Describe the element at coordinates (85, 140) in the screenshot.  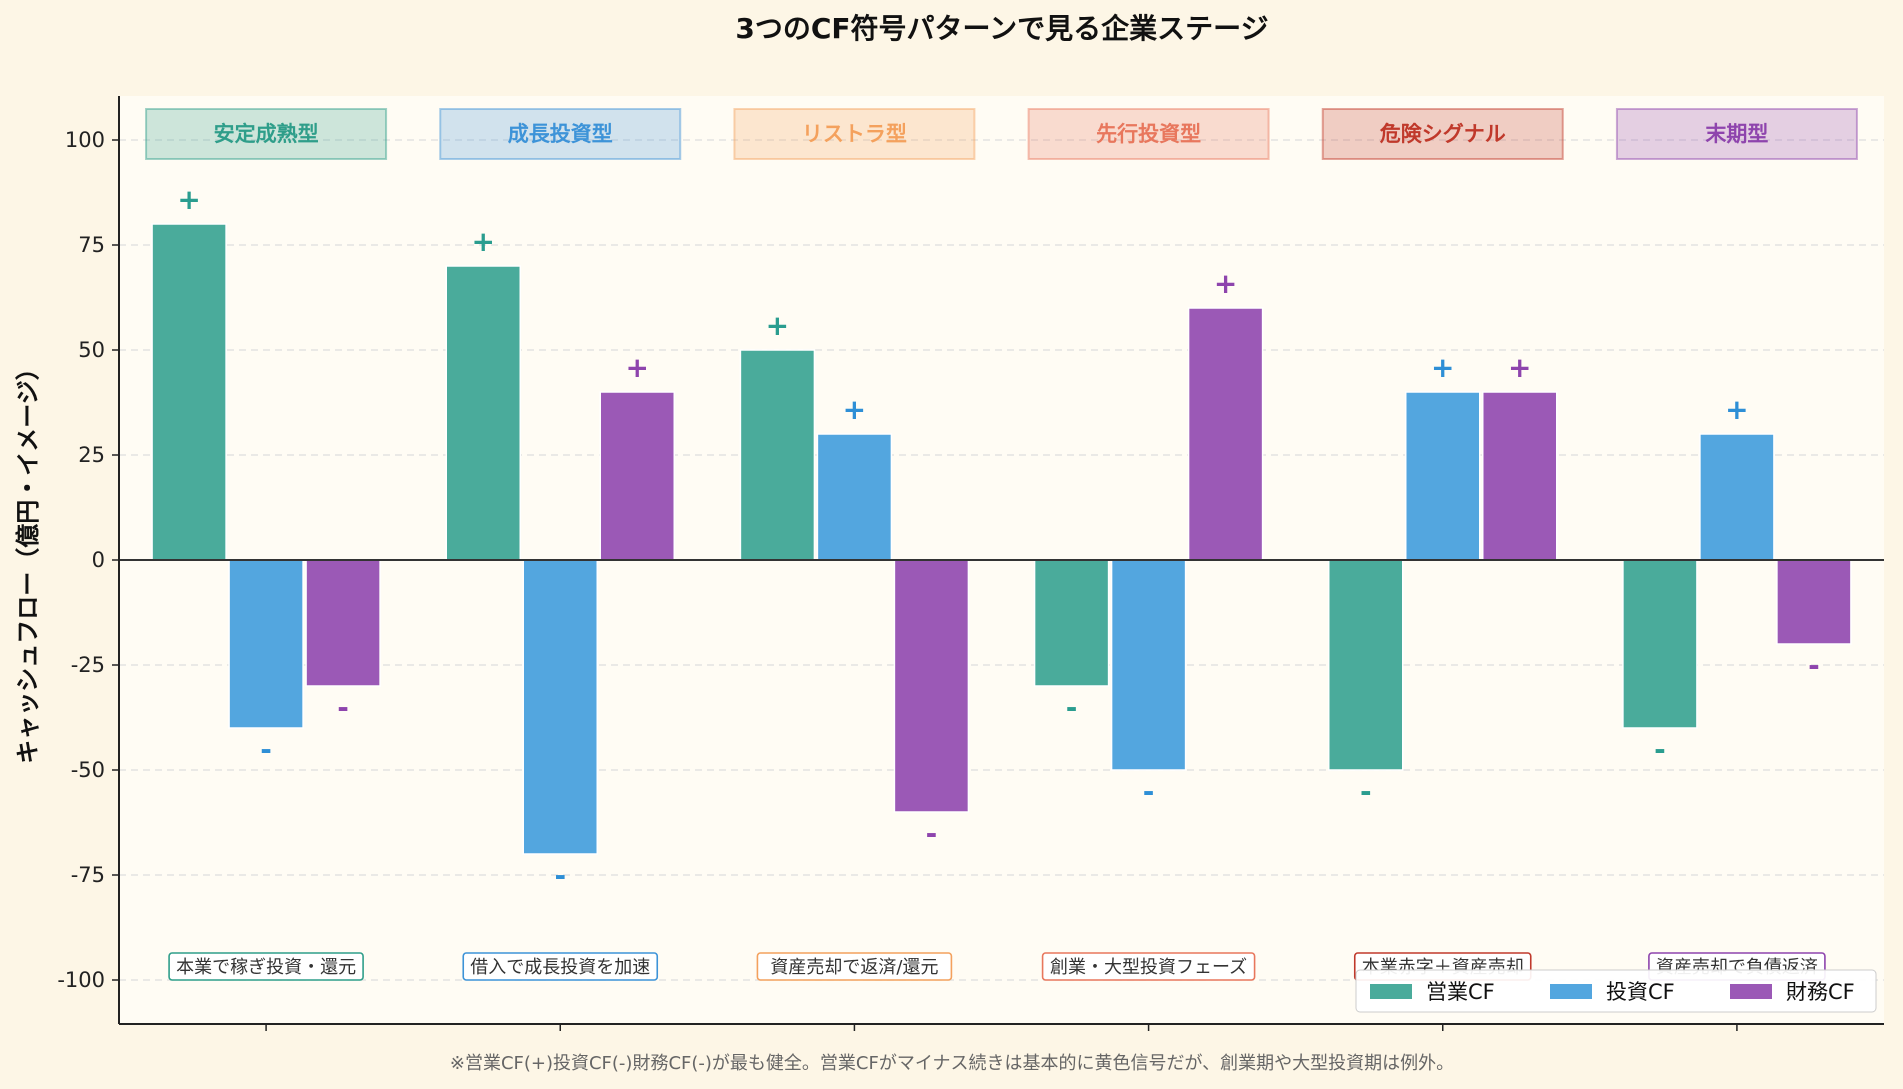
I see `y-tick-label: 100` at that location.